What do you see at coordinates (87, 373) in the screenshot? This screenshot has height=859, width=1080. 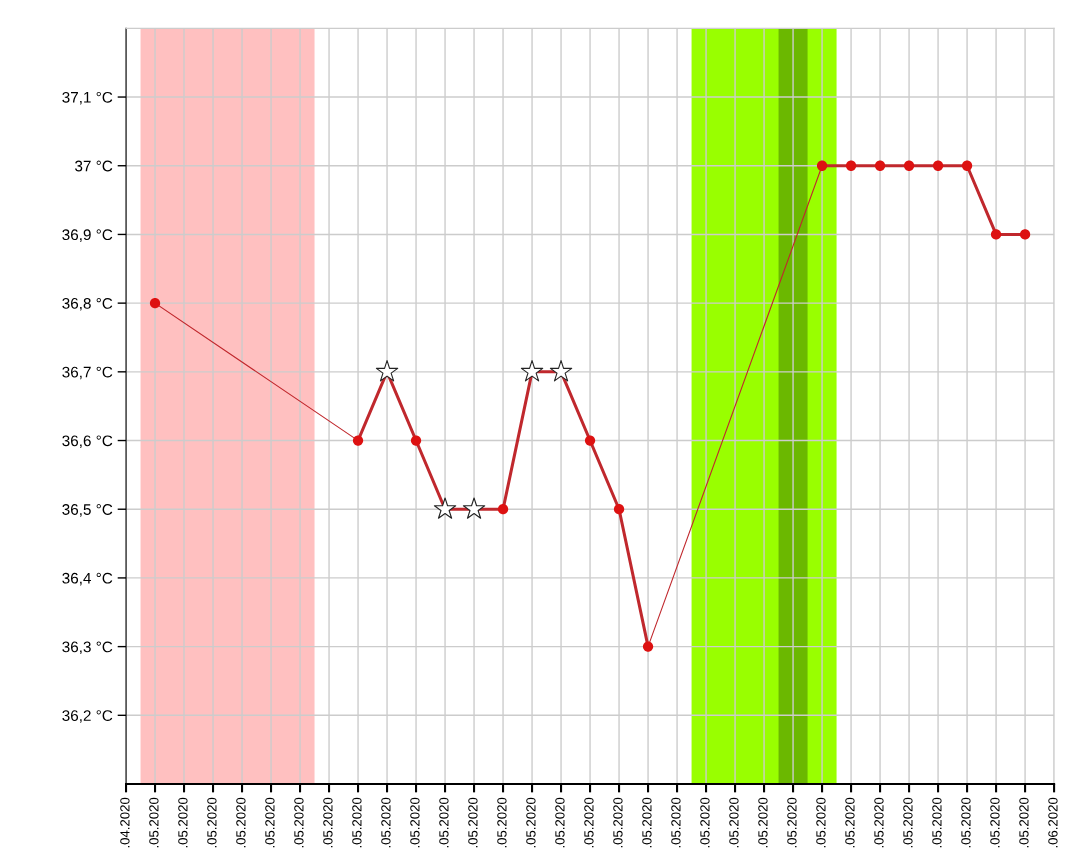 I see `y-tick-label: 36,7 °C` at bounding box center [87, 373].